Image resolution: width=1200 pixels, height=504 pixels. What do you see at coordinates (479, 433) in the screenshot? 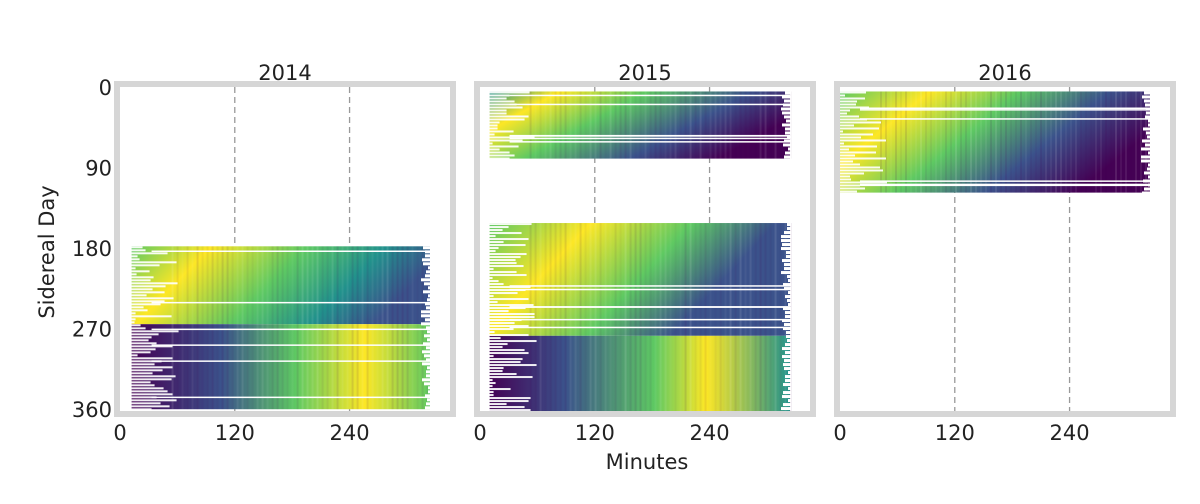
I see `x-tick-label: 0` at bounding box center [479, 433].